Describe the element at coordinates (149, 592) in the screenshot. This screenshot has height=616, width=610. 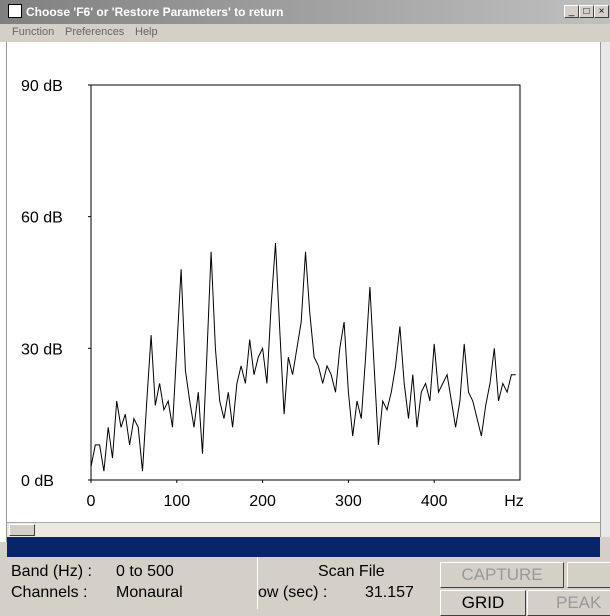
I see `channels-value: Monaural` at that location.